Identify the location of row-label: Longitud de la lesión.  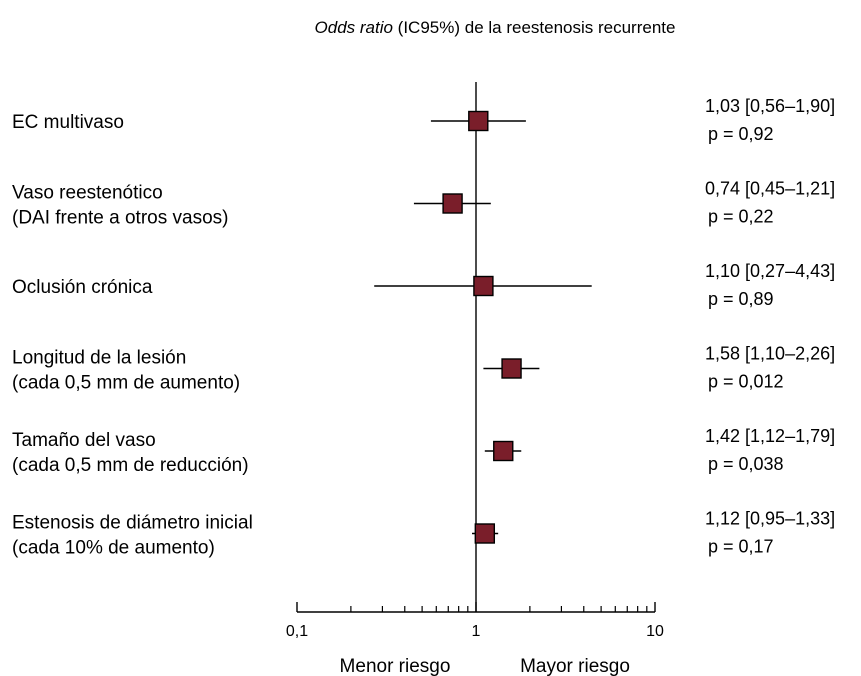
(99, 358).